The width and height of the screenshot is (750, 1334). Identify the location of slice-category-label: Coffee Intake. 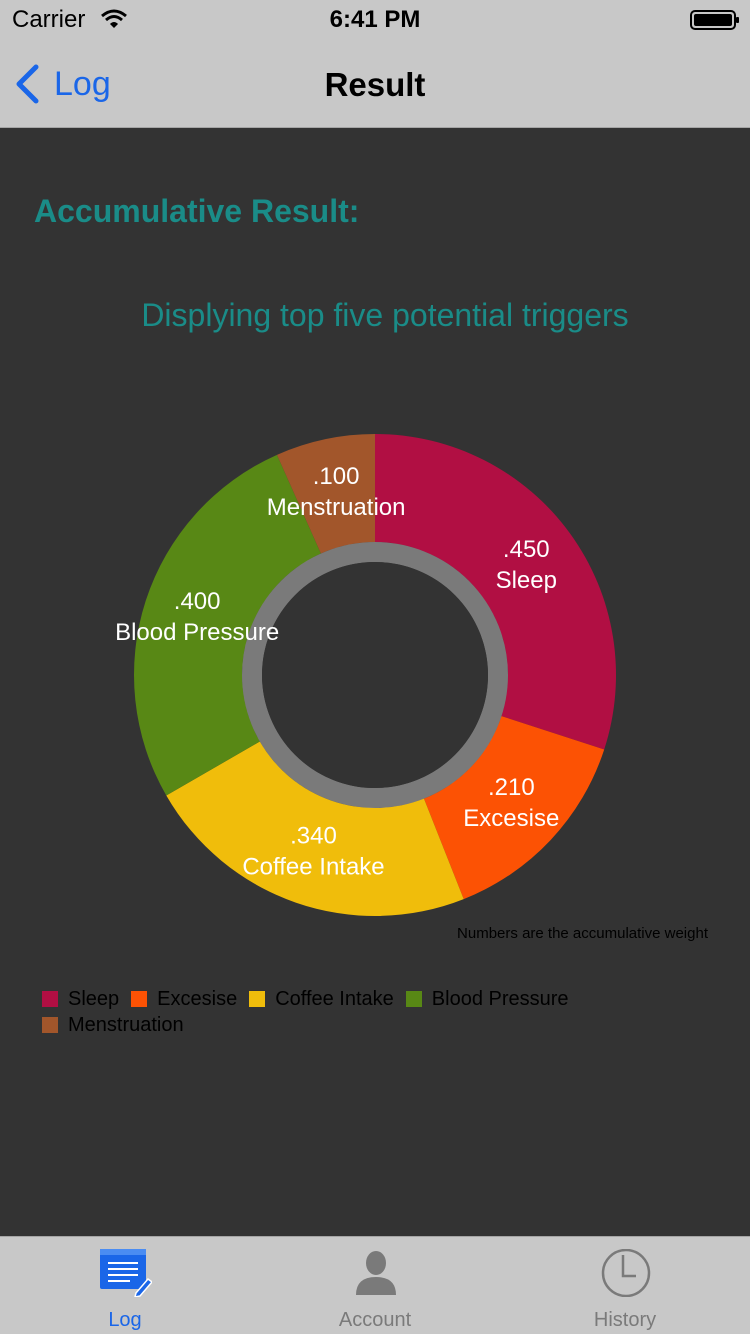
(313, 867).